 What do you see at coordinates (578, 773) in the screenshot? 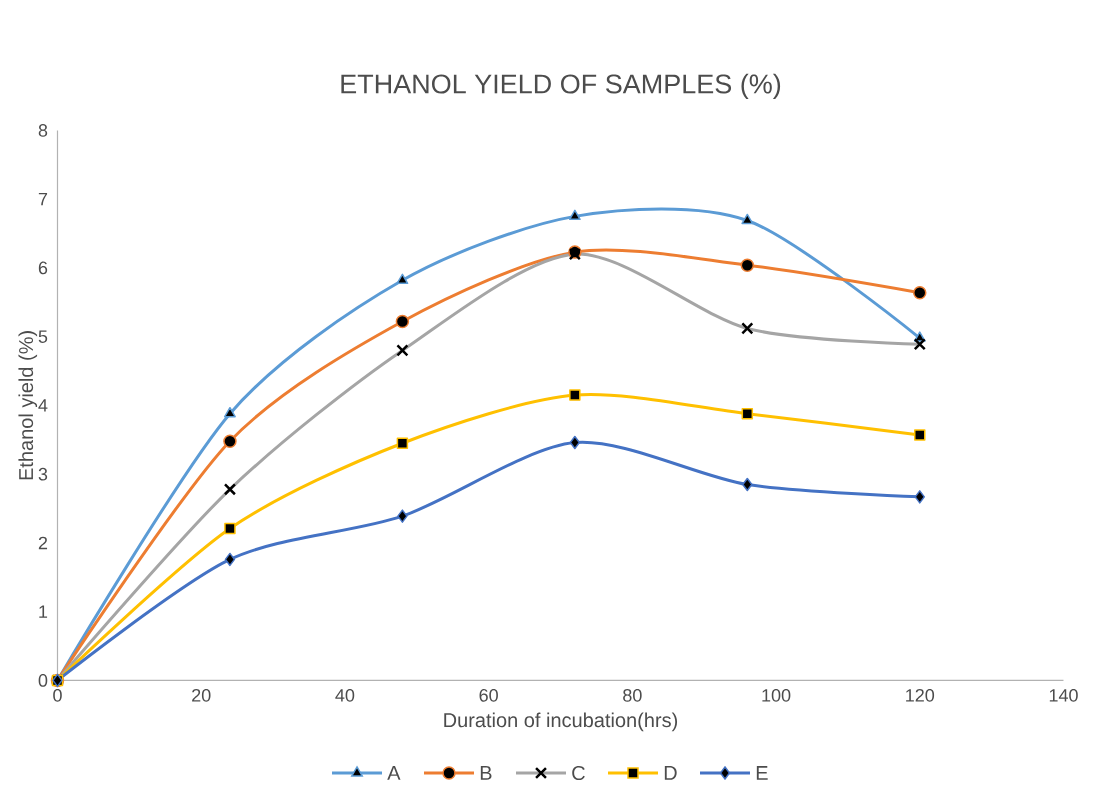
I see `legend-label: C` at bounding box center [578, 773].